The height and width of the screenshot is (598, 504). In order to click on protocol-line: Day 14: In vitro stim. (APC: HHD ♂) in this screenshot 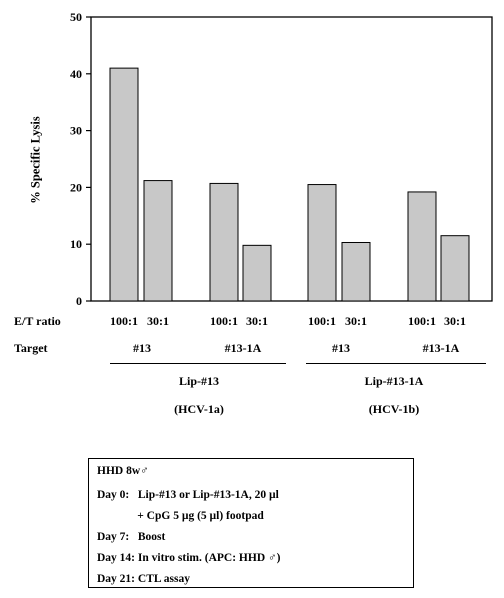, I will do `click(188, 558)`.